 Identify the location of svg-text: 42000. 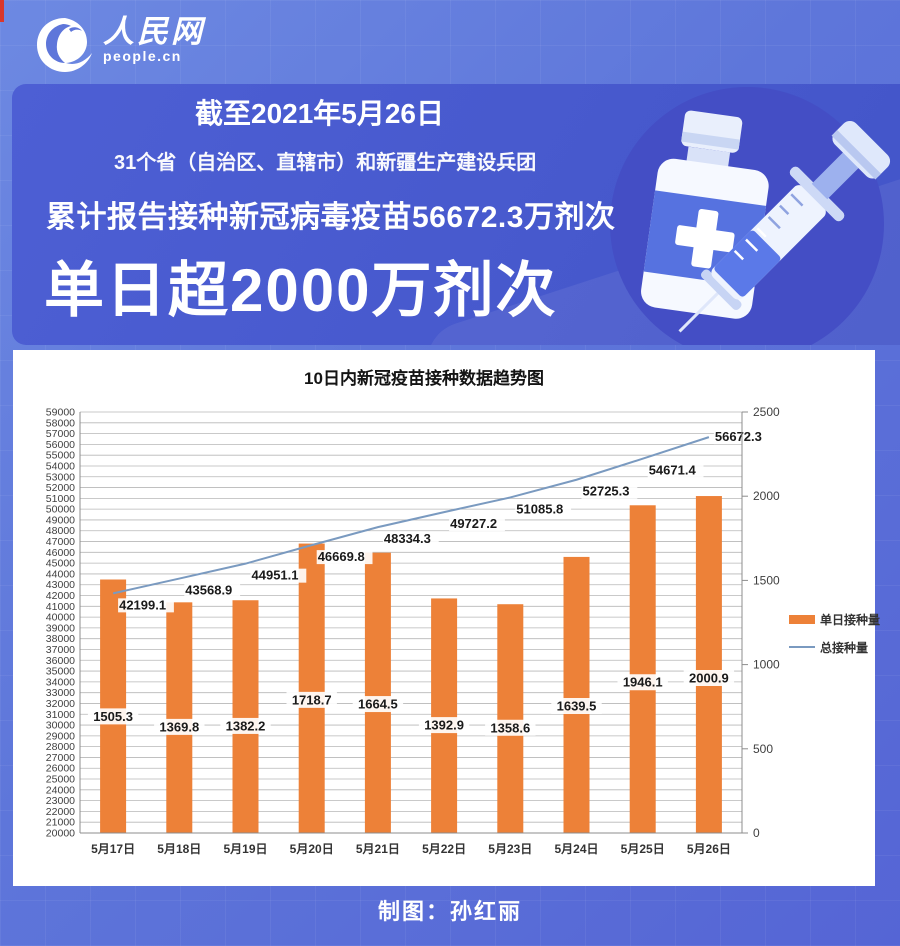
(60, 596).